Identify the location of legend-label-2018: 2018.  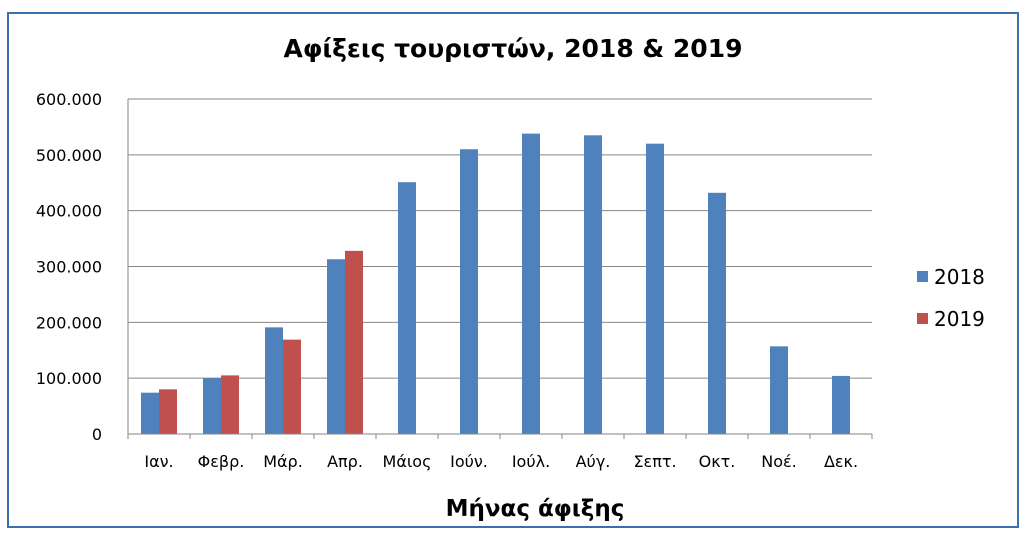
(959, 277).